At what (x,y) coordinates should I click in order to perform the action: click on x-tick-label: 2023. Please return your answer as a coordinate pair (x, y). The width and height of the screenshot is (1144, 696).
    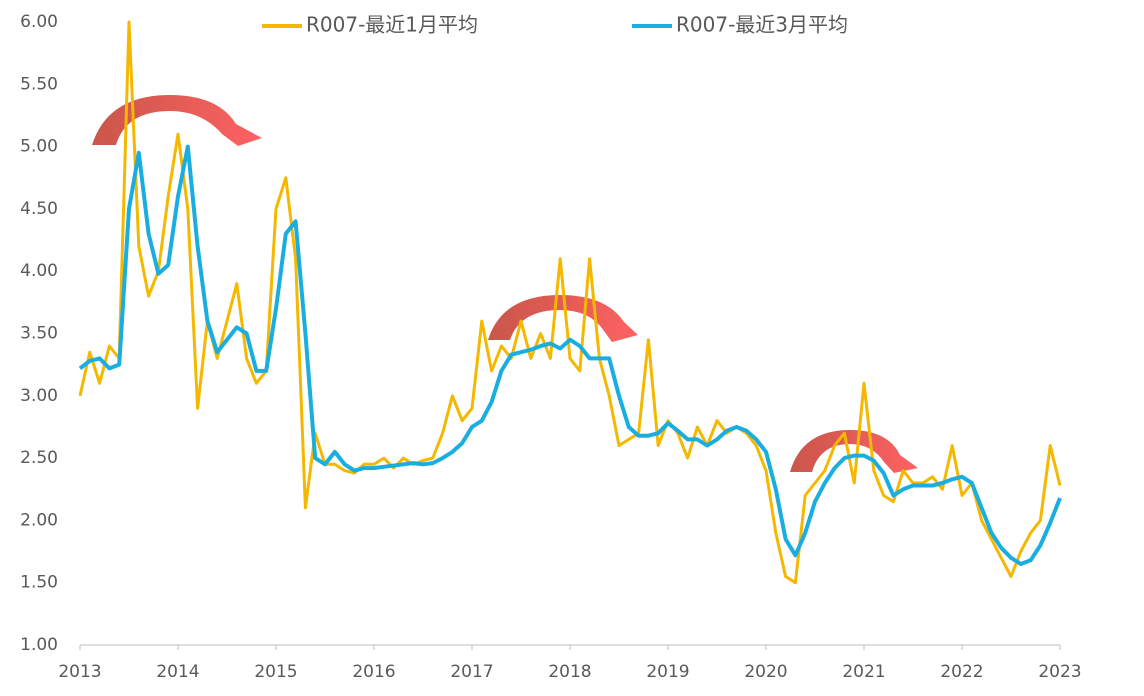
    Looking at the image, I should click on (1059, 672).